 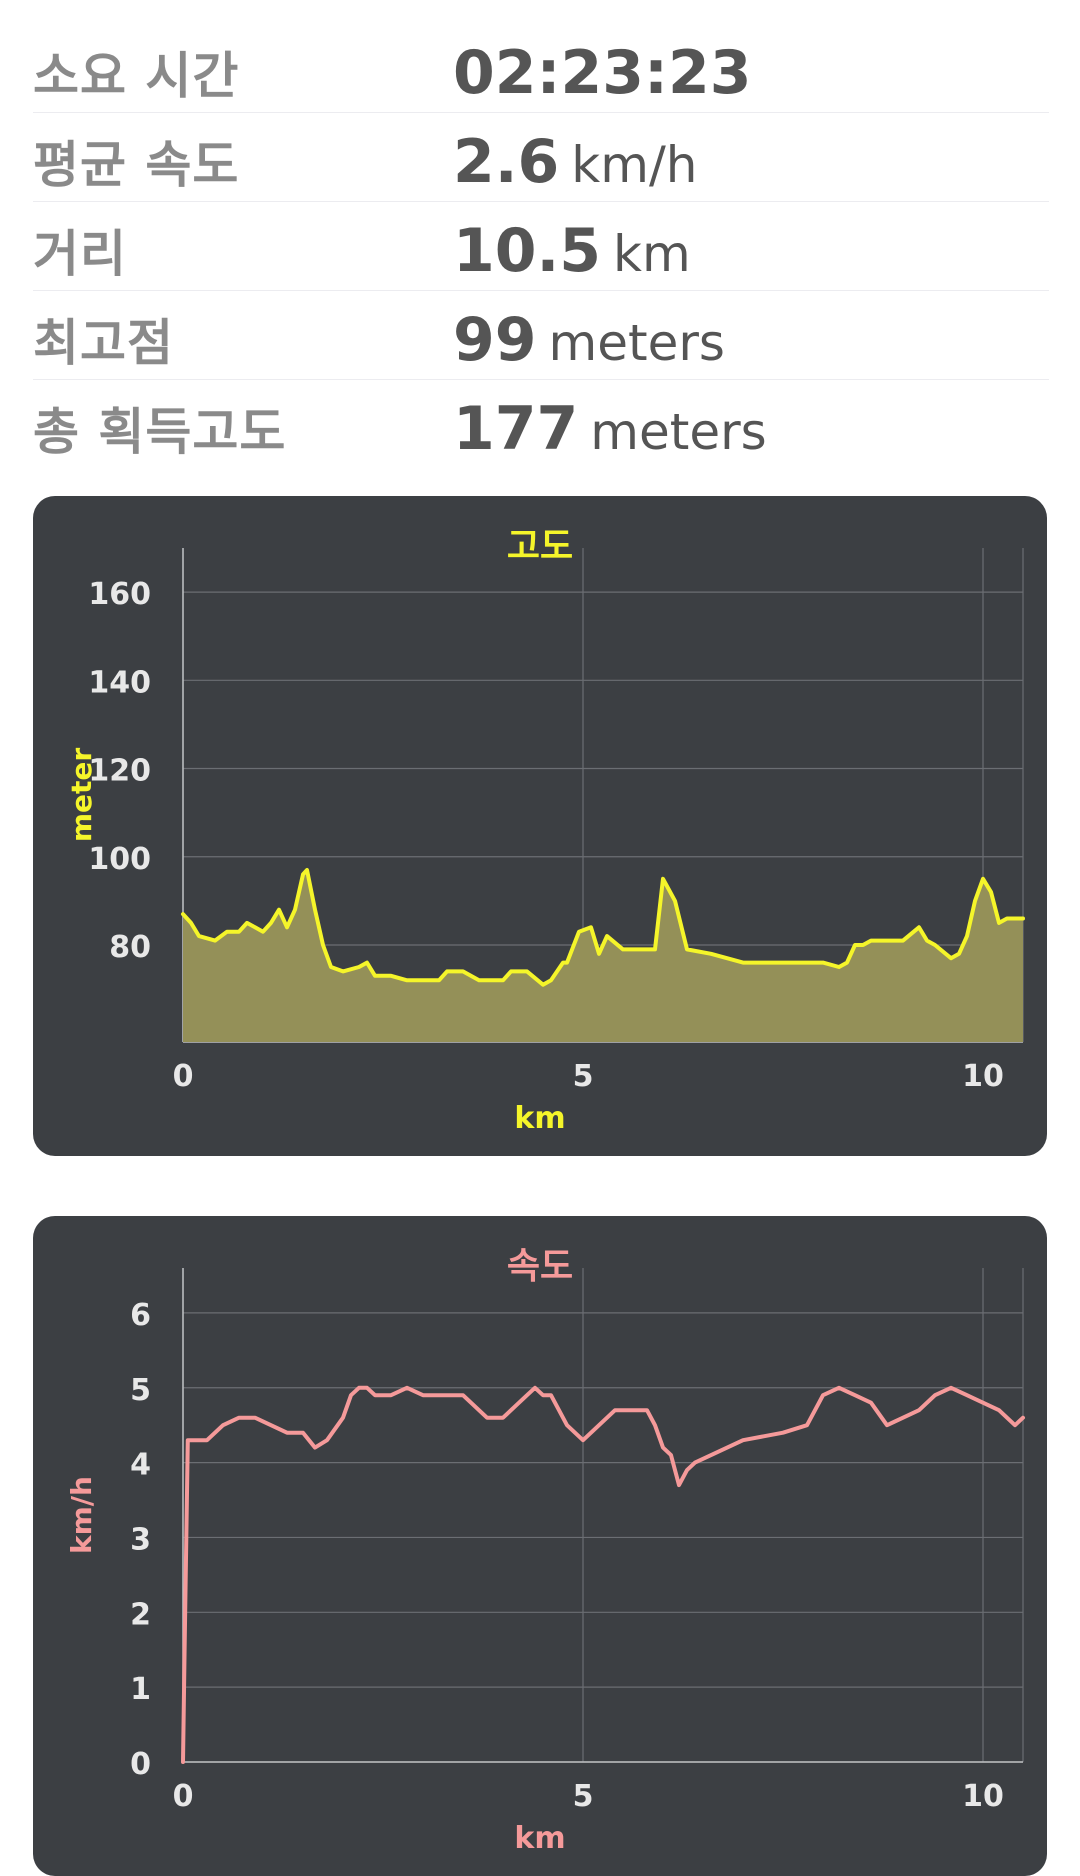 What do you see at coordinates (636, 343) in the screenshot?
I see `stat-unit-max-elevation: meters` at bounding box center [636, 343].